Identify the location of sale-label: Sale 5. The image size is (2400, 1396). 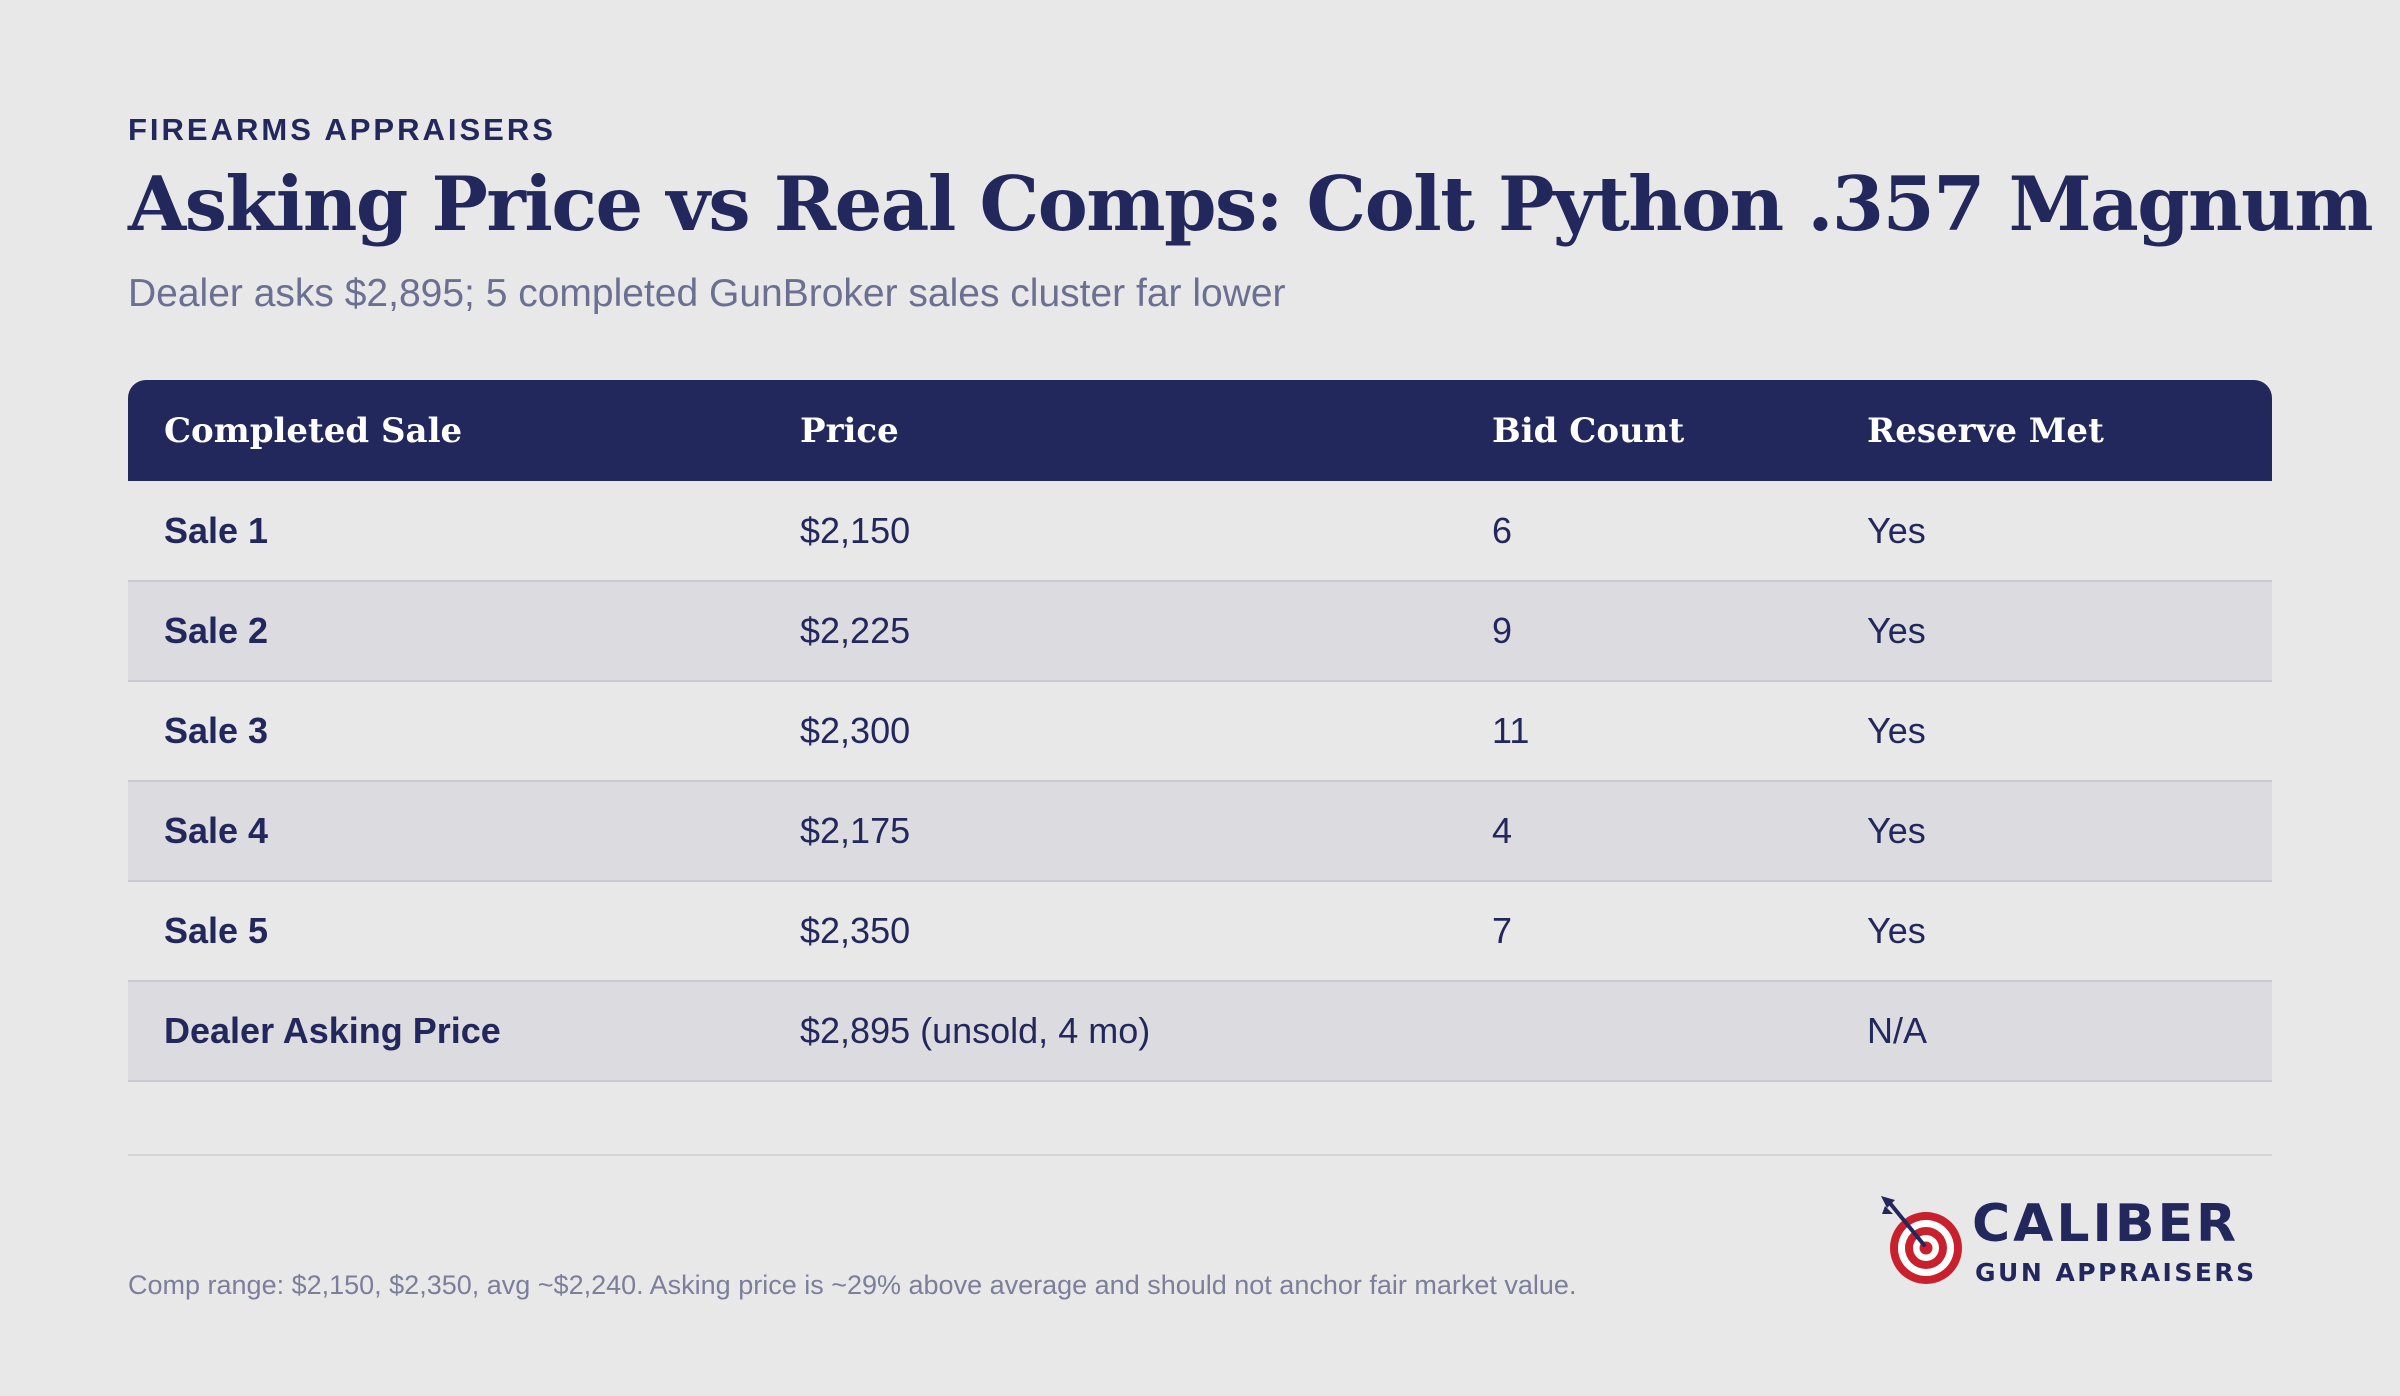
(446, 931).